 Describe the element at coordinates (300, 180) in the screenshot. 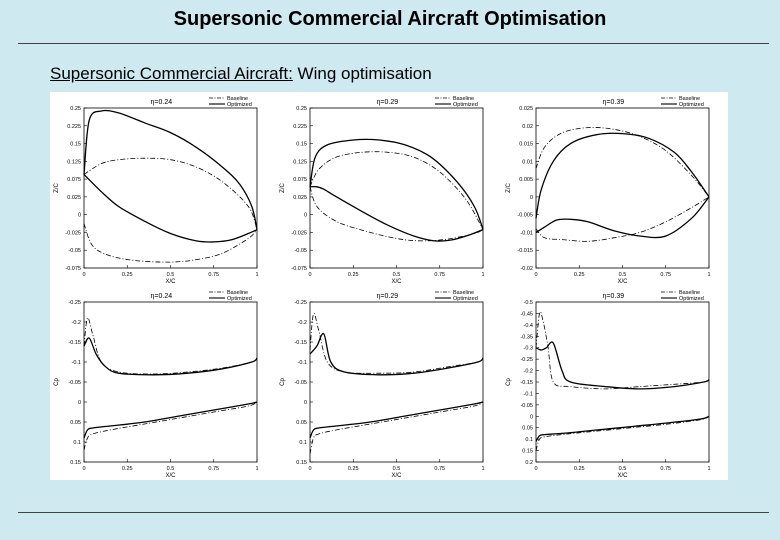

I see `y-tick-label: 0.075` at that location.